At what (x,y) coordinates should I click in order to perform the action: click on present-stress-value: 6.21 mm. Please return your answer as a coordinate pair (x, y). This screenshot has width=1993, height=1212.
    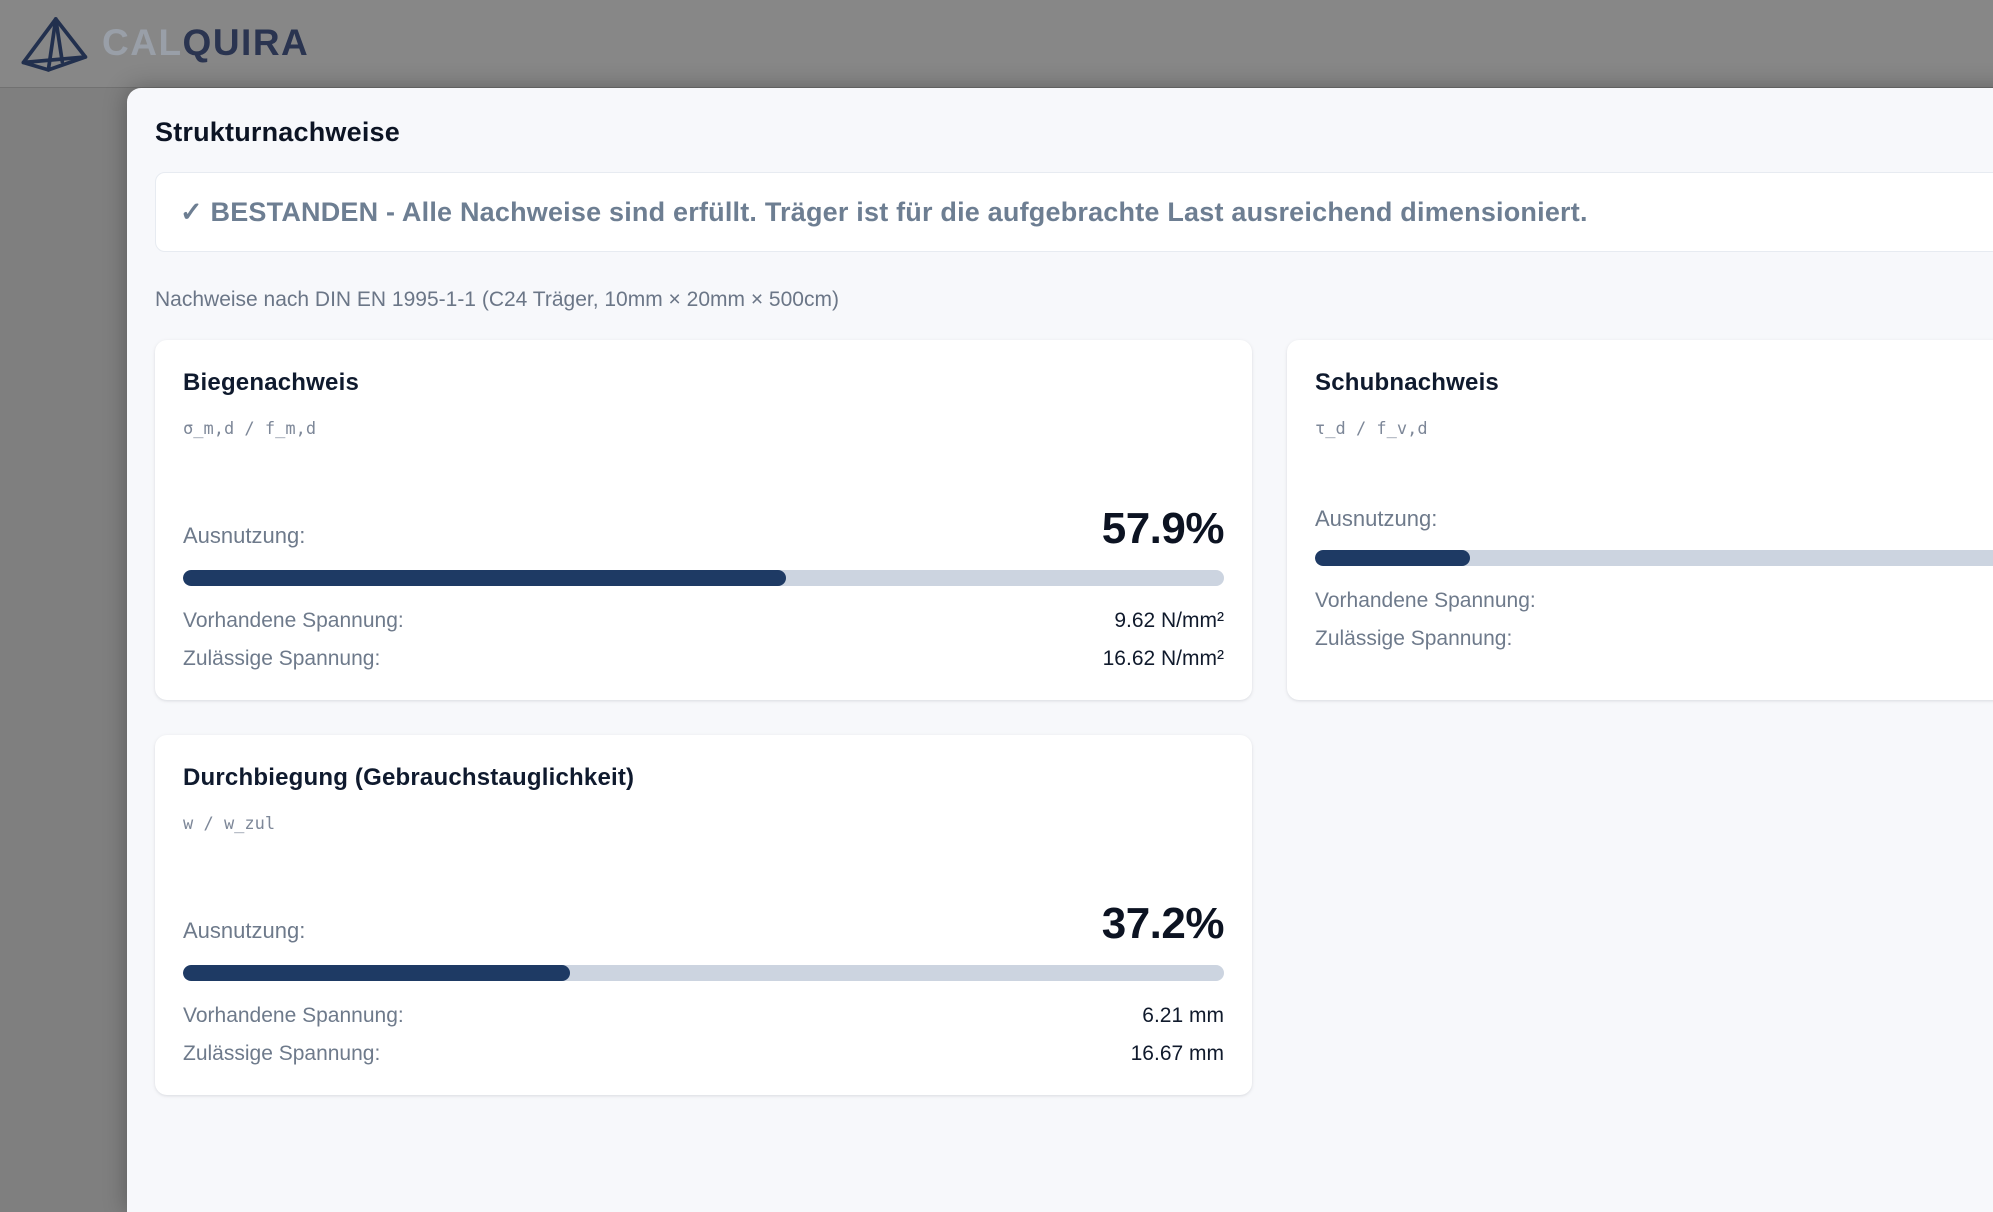
    Looking at the image, I should click on (1183, 1015).